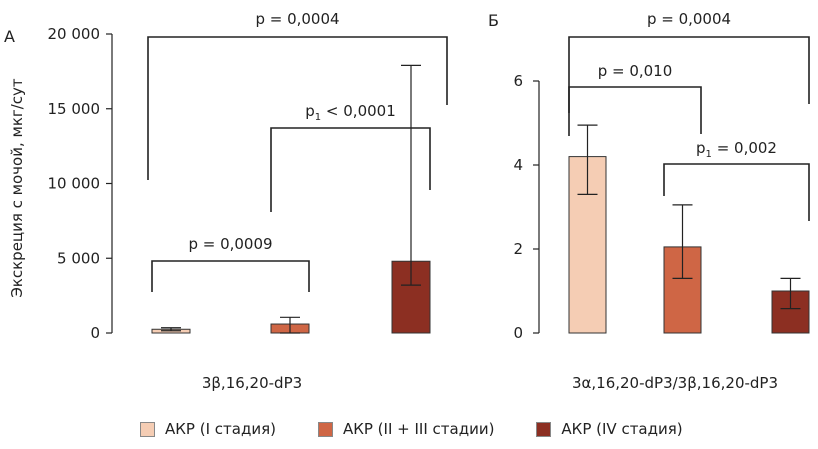 Image resolution: width=818 pixels, height=449 pixels. I want to click on panel-b-p-value-label: p = 0,0004, so click(689, 19).